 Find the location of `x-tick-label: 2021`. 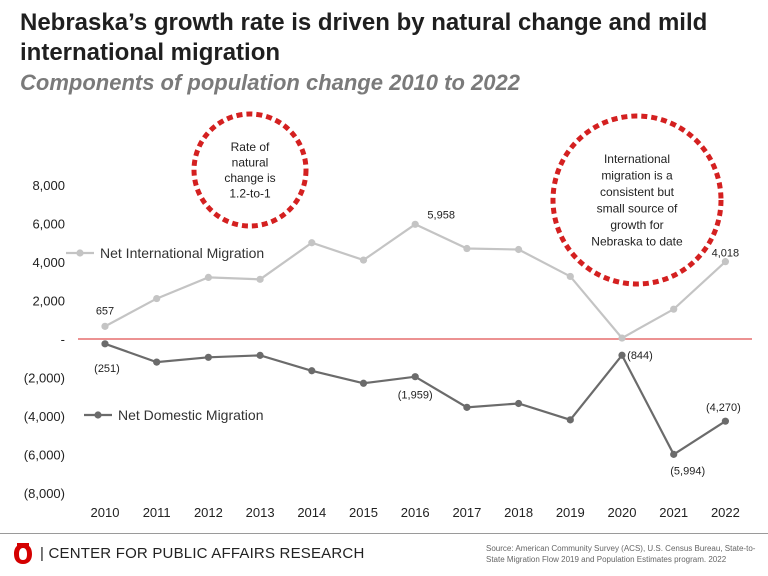

x-tick-label: 2021 is located at coordinates (673, 512).